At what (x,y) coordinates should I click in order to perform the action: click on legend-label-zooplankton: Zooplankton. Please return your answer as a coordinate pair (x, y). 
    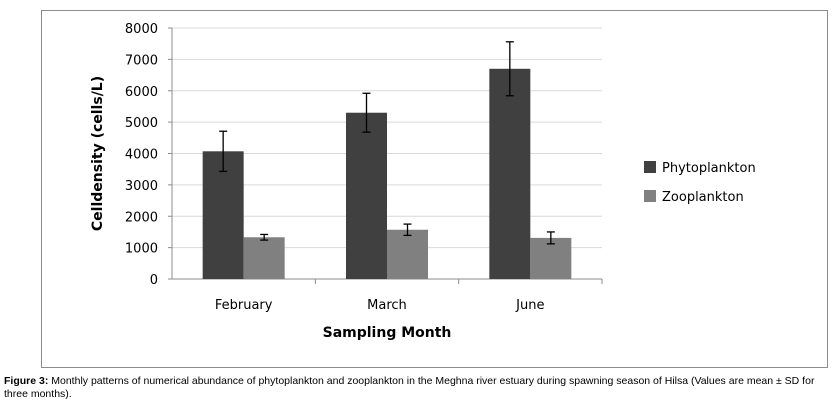
    Looking at the image, I should click on (703, 197).